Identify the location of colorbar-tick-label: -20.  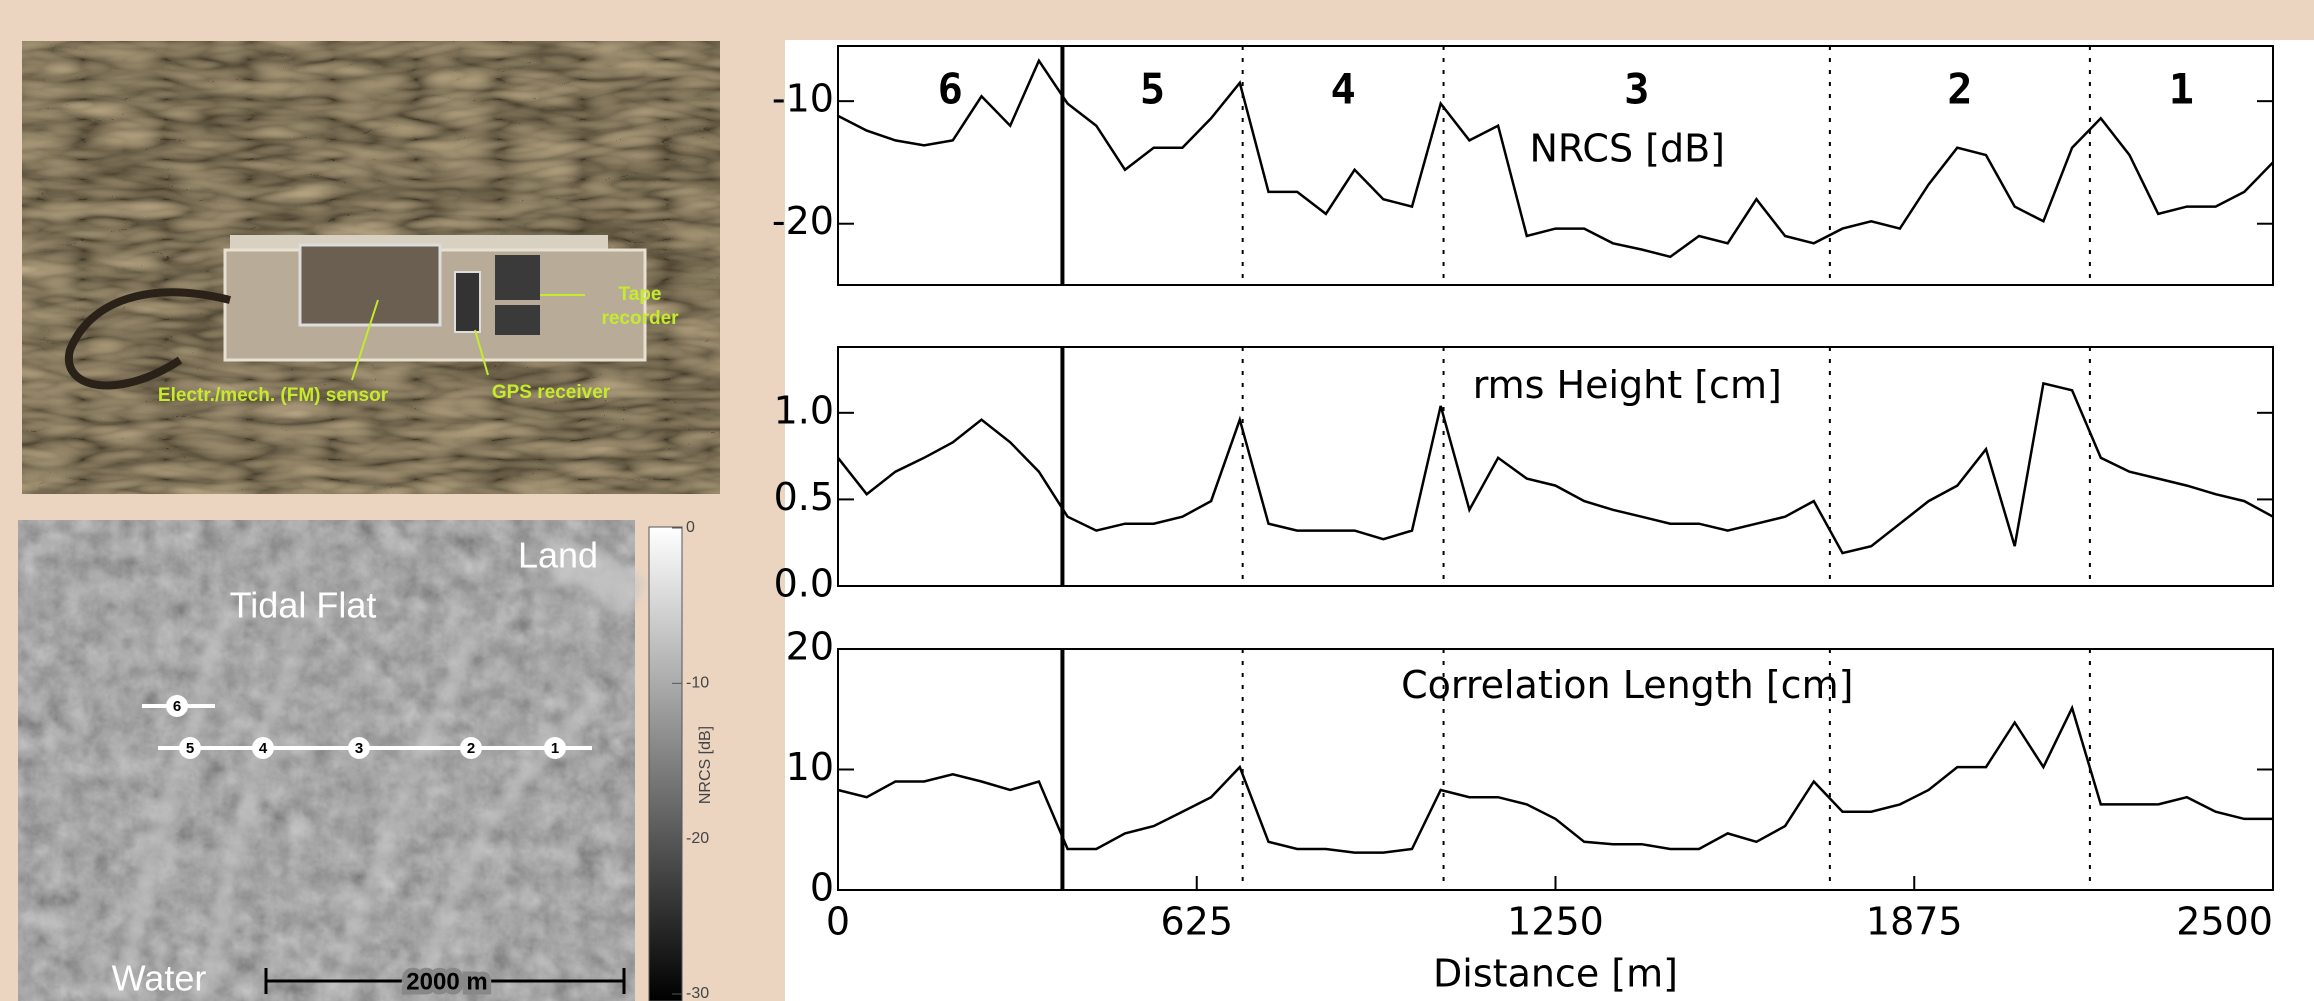
(697, 838).